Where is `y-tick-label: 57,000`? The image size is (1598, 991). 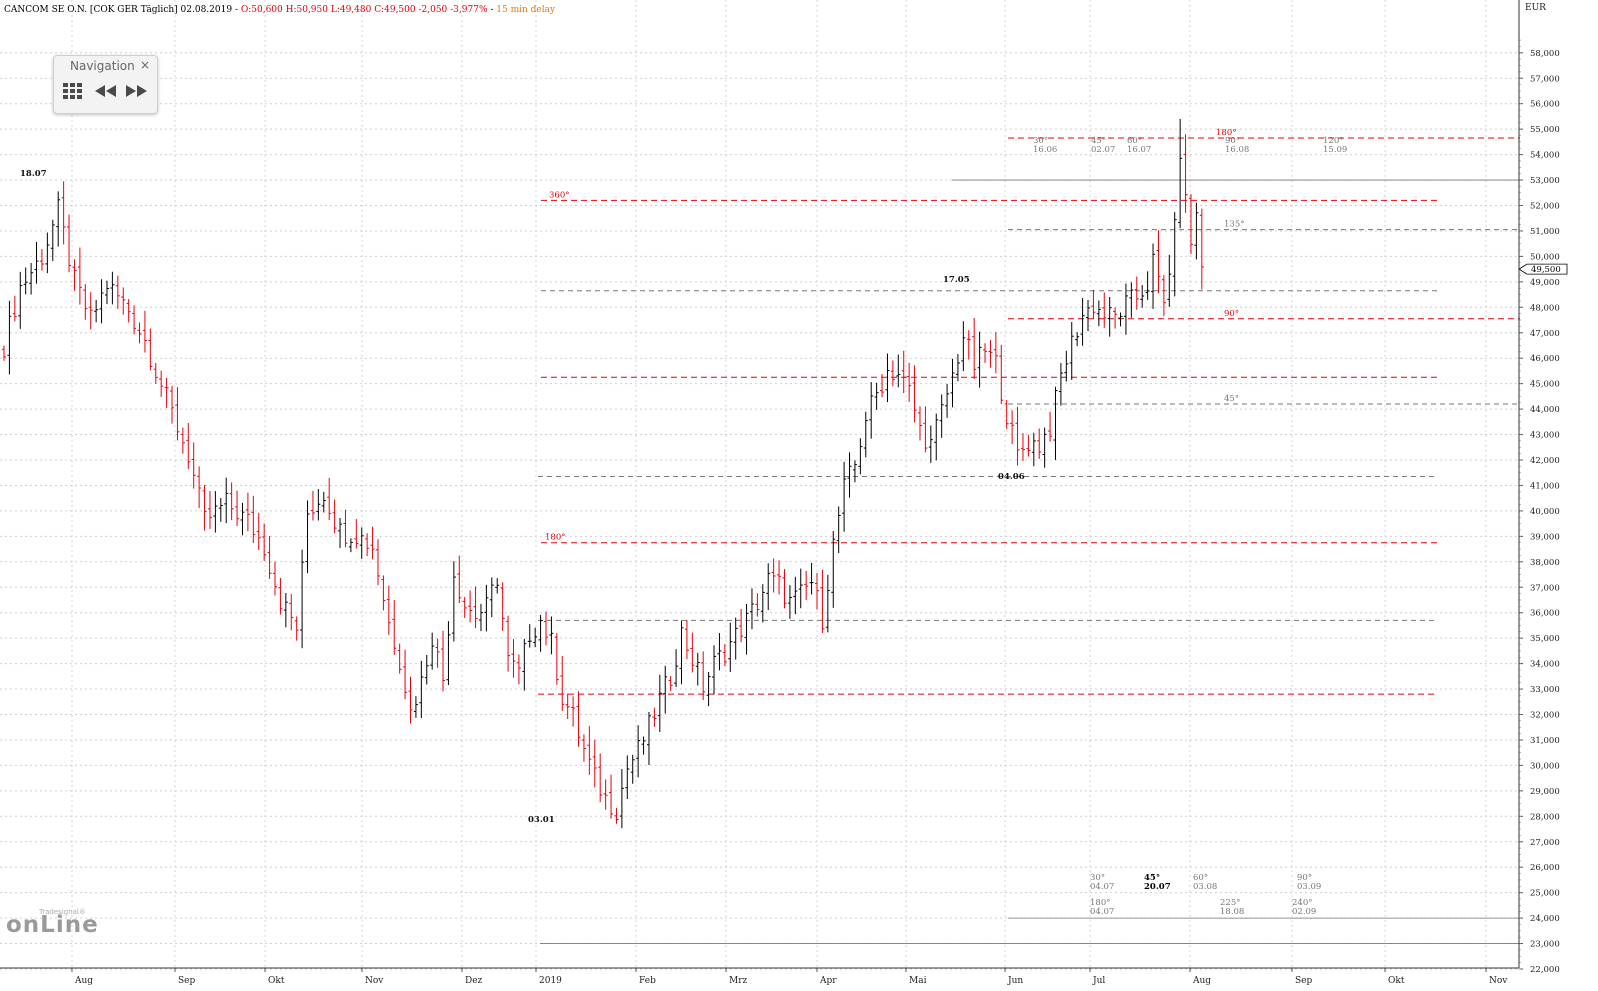 y-tick-label: 57,000 is located at coordinates (1545, 79).